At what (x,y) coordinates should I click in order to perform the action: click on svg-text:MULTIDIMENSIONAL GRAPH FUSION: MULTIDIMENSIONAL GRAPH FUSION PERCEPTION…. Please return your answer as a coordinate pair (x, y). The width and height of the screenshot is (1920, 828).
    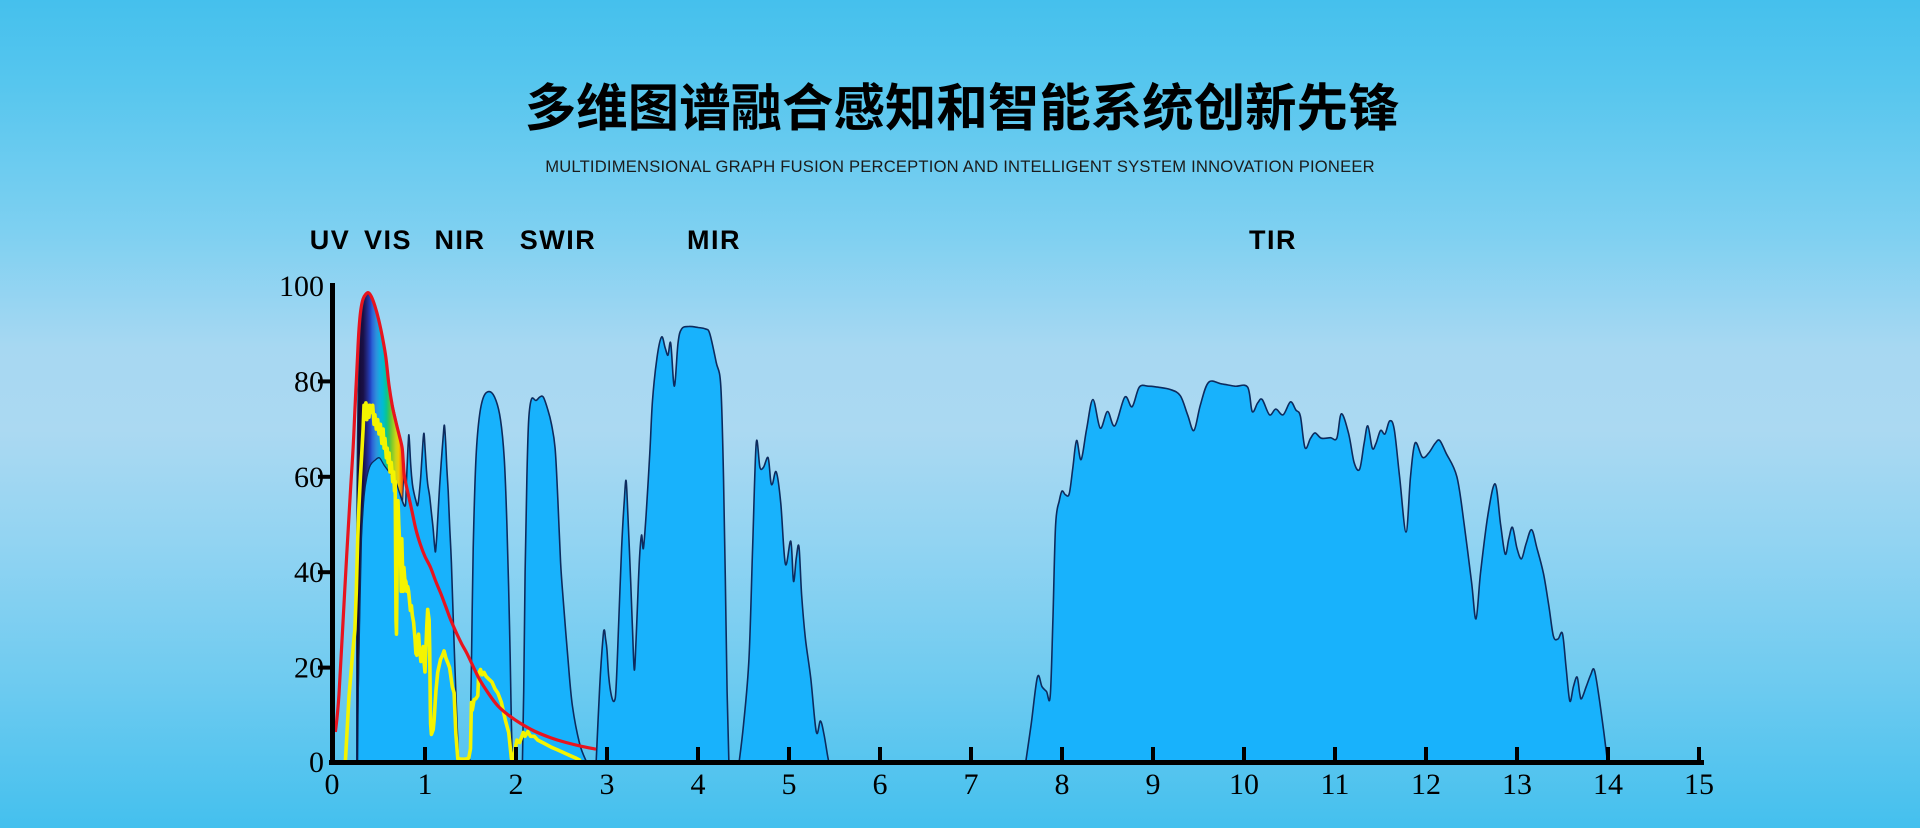
    Looking at the image, I should click on (960, 166).